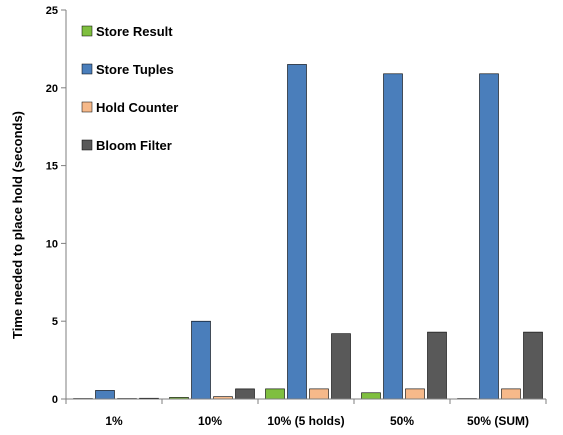 This screenshot has height=435, width=563. Describe the element at coordinates (114, 421) in the screenshot. I see `x-tick-label: 1%` at that location.